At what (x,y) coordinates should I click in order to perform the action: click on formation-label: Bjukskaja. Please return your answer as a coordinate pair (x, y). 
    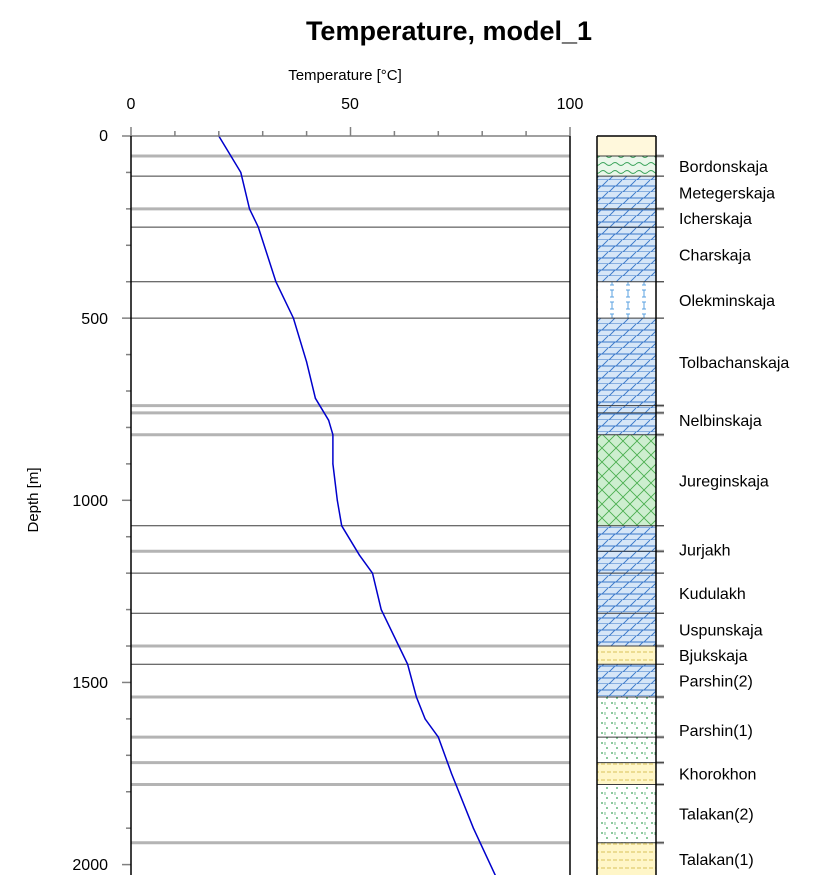
    Looking at the image, I should click on (713, 656).